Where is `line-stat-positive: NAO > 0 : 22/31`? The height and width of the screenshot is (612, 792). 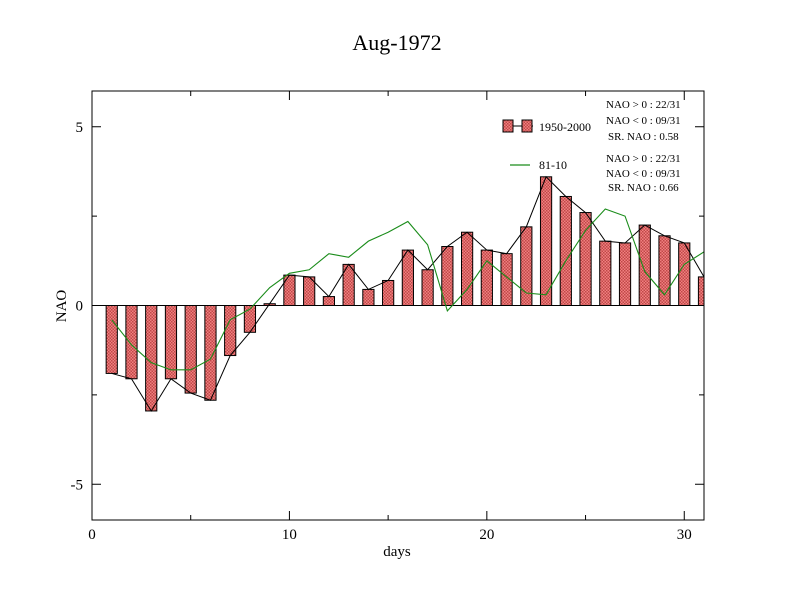
line-stat-positive: NAO > 0 : 22/31 is located at coordinates (643, 159).